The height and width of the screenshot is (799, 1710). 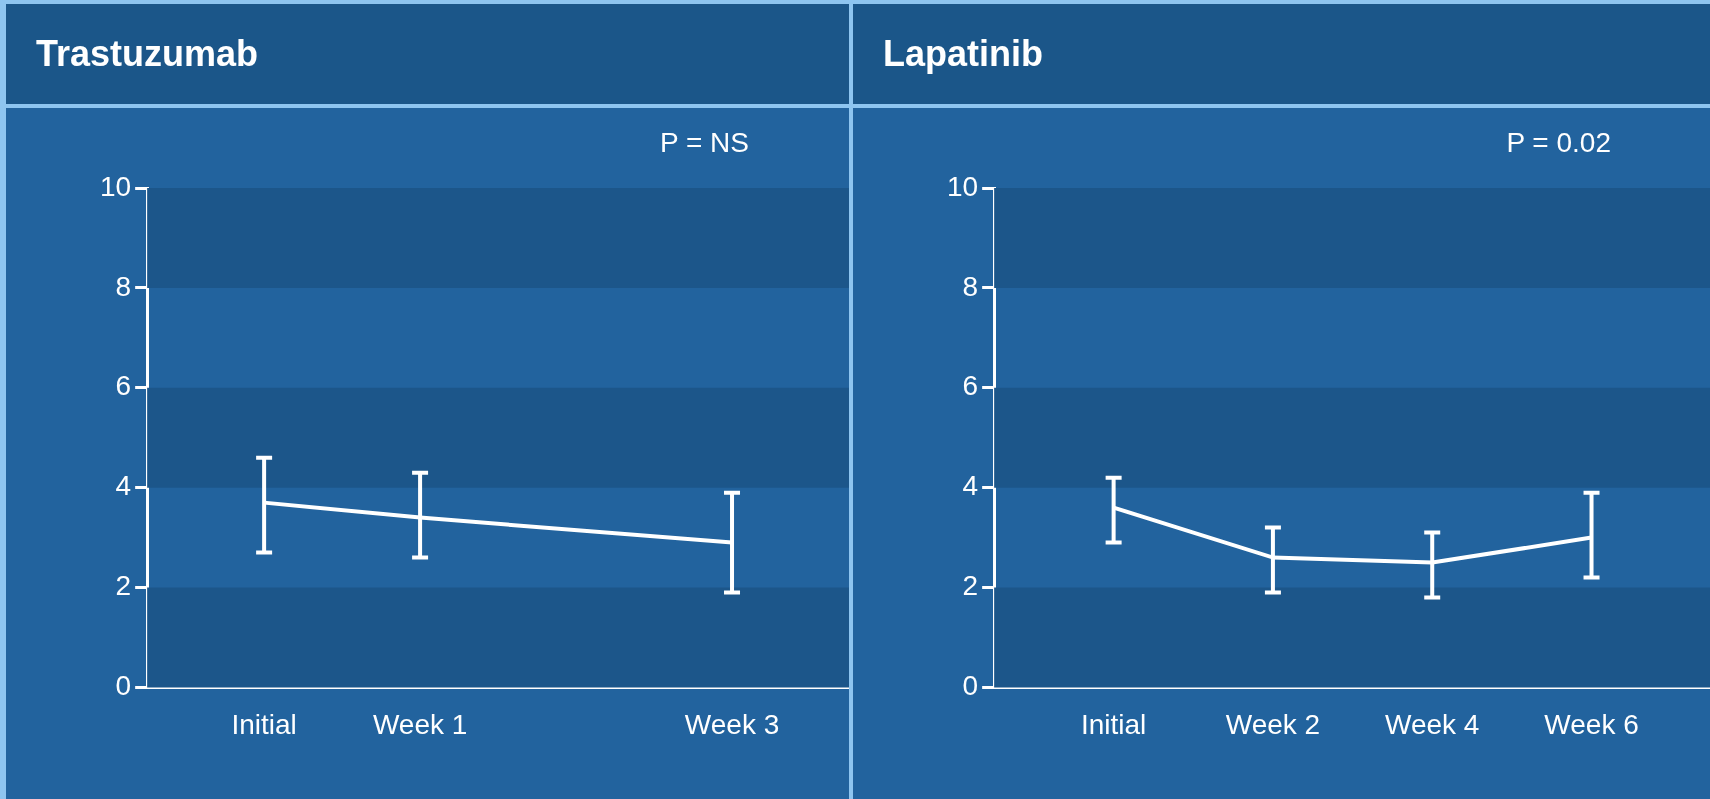 What do you see at coordinates (1273, 724) in the screenshot?
I see `x-tick-label: Week 2` at bounding box center [1273, 724].